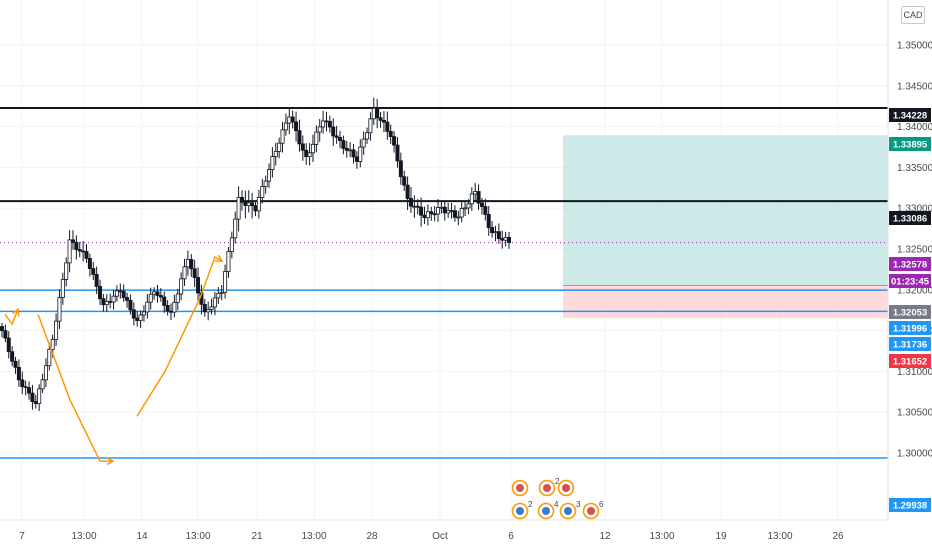 Image resolution: width=932 pixels, height=550 pixels. What do you see at coordinates (914, 127) in the screenshot?
I see `price-tick-label: 1.34000` at bounding box center [914, 127].